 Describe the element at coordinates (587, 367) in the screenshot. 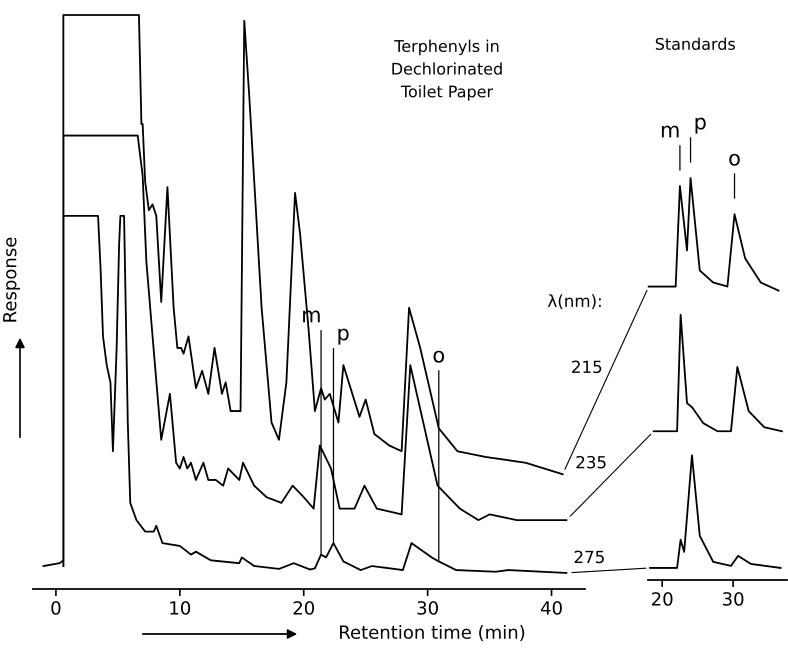

I see `text: 215` at that location.